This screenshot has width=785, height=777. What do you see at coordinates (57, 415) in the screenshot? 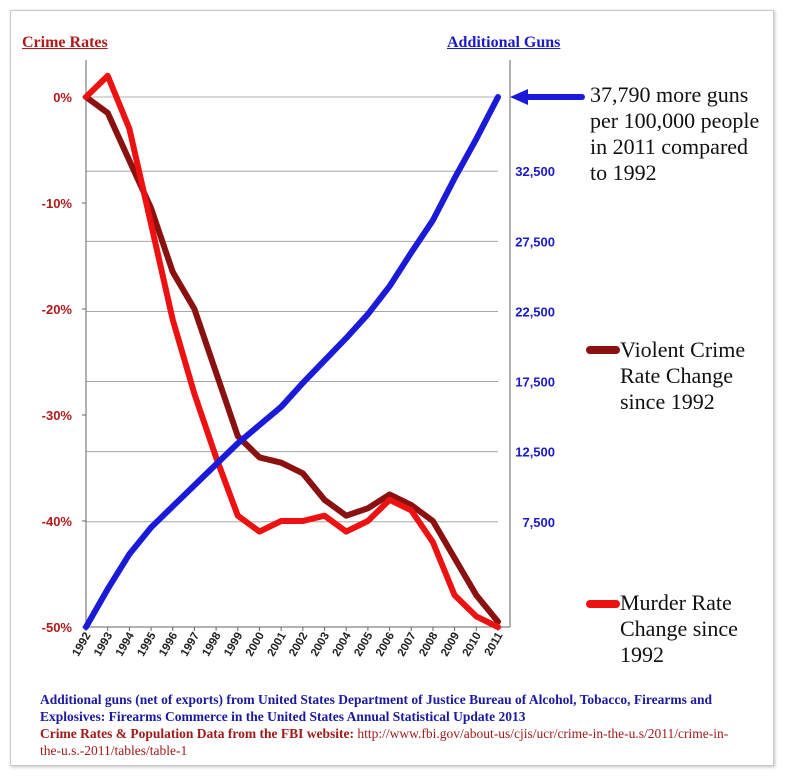
I see `left-axis-tick-label: -30%` at bounding box center [57, 415].